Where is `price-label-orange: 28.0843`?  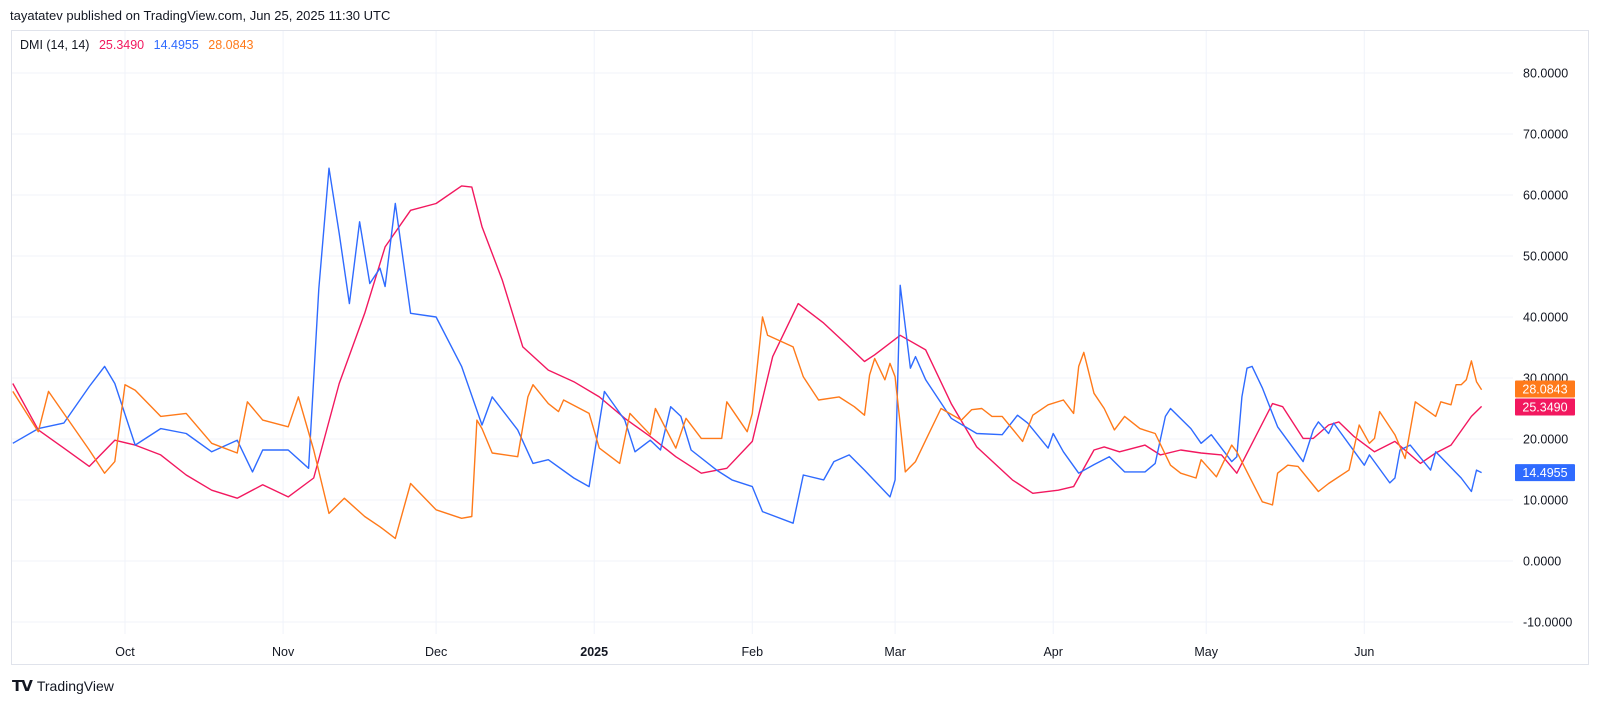
price-label-orange: 28.0843 is located at coordinates (1544, 390).